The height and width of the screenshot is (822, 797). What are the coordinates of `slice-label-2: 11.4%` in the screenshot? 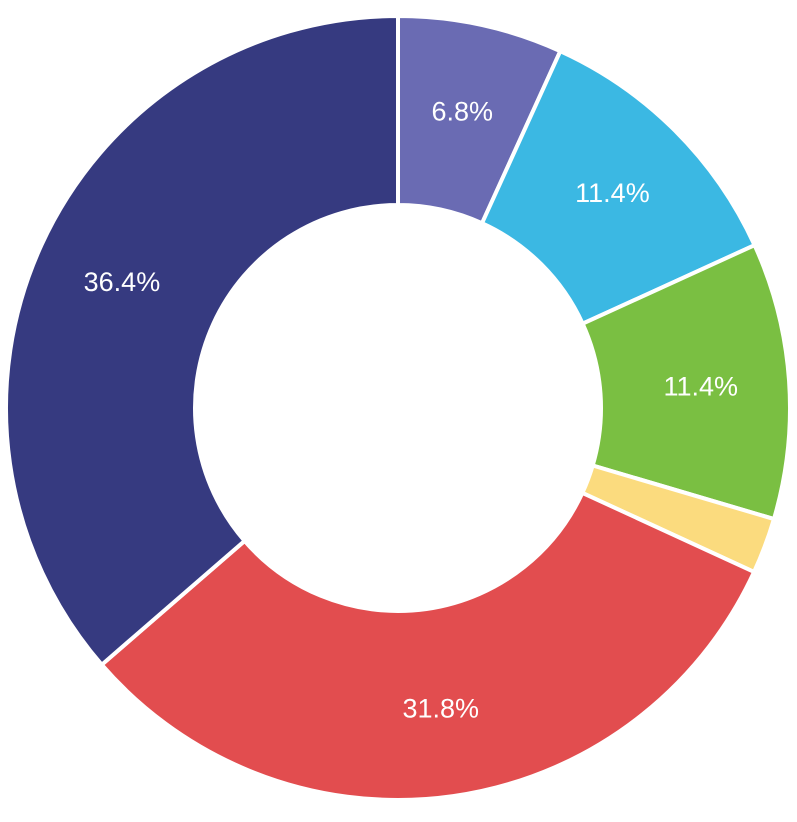 It's located at (612, 193).